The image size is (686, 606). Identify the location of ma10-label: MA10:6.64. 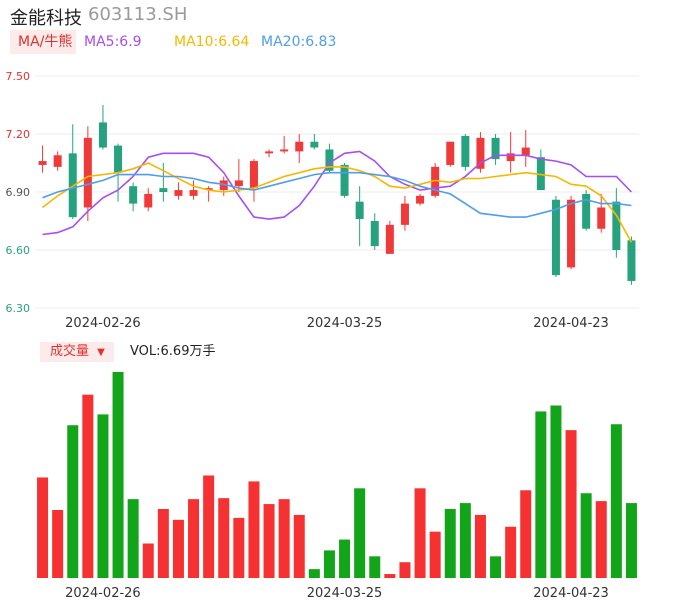
(212, 42).